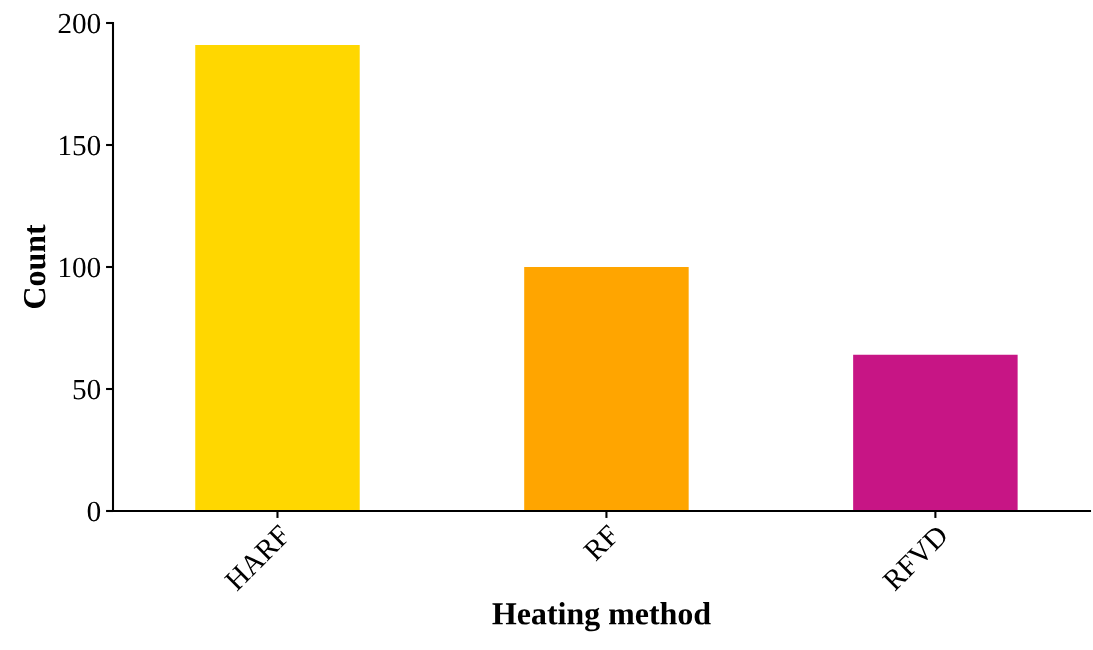 The width and height of the screenshot is (1093, 650). Describe the element at coordinates (601, 617) in the screenshot. I see `x-axis-title: Heating method` at that location.